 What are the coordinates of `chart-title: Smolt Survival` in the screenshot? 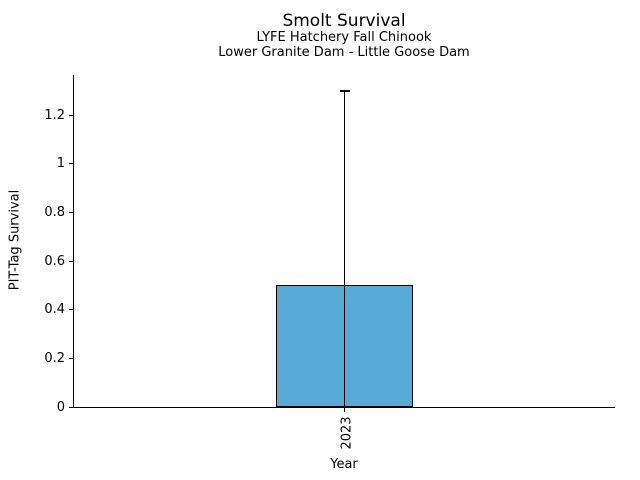 It's located at (344, 21).